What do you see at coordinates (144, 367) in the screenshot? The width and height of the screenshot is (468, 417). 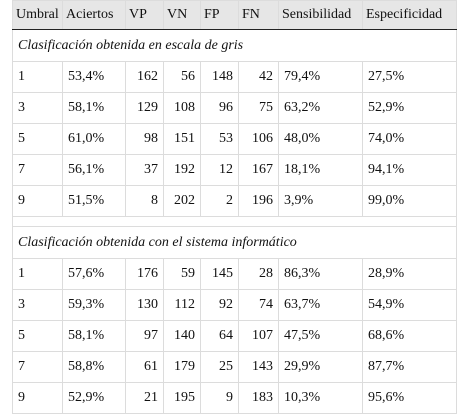 I see `cell: 61` at bounding box center [144, 367].